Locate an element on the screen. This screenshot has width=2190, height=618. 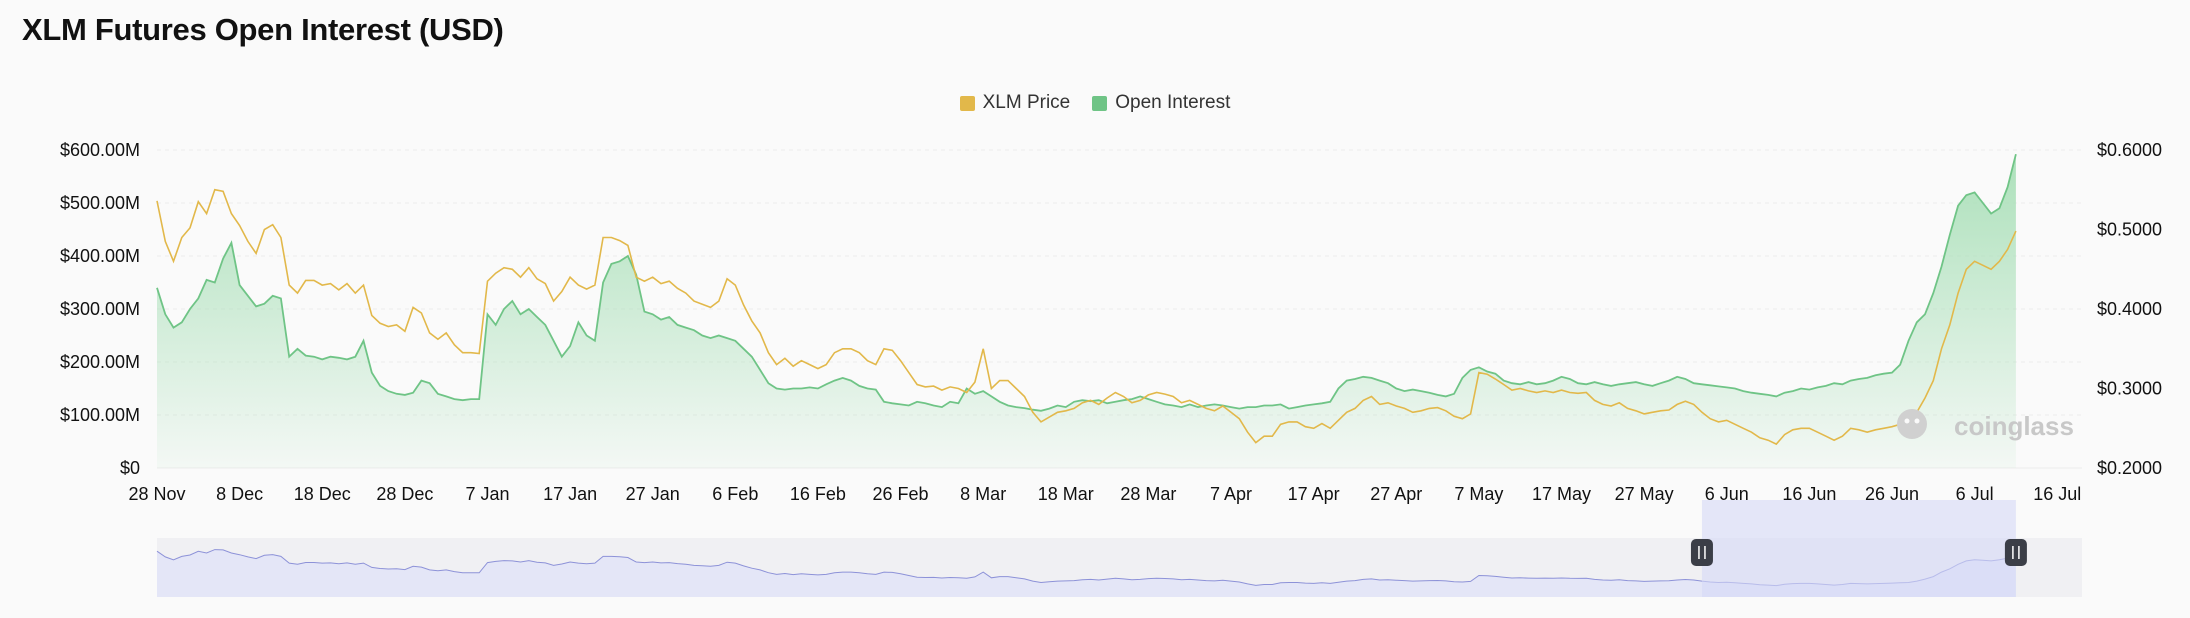
y-right-tick-label: $0.2000 is located at coordinates (2129, 468).